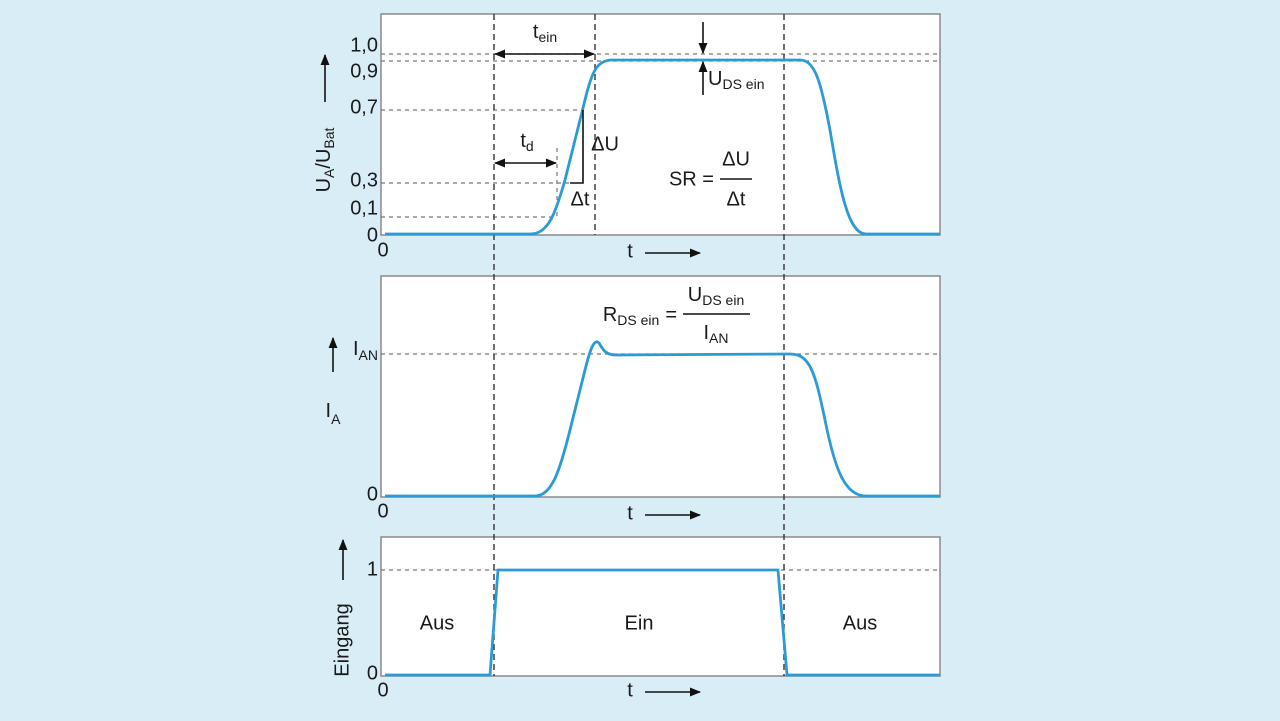  Describe the element at coordinates (364, 107) in the screenshot. I see `tick-label: 0,7` at that location.